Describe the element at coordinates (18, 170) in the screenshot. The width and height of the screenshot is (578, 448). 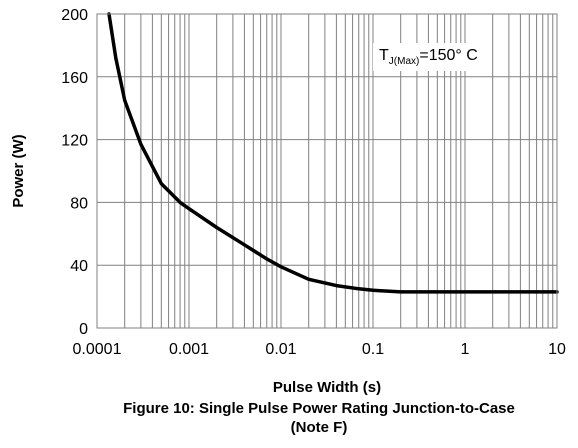
I see `y-axis-label: Power (W)` at that location.